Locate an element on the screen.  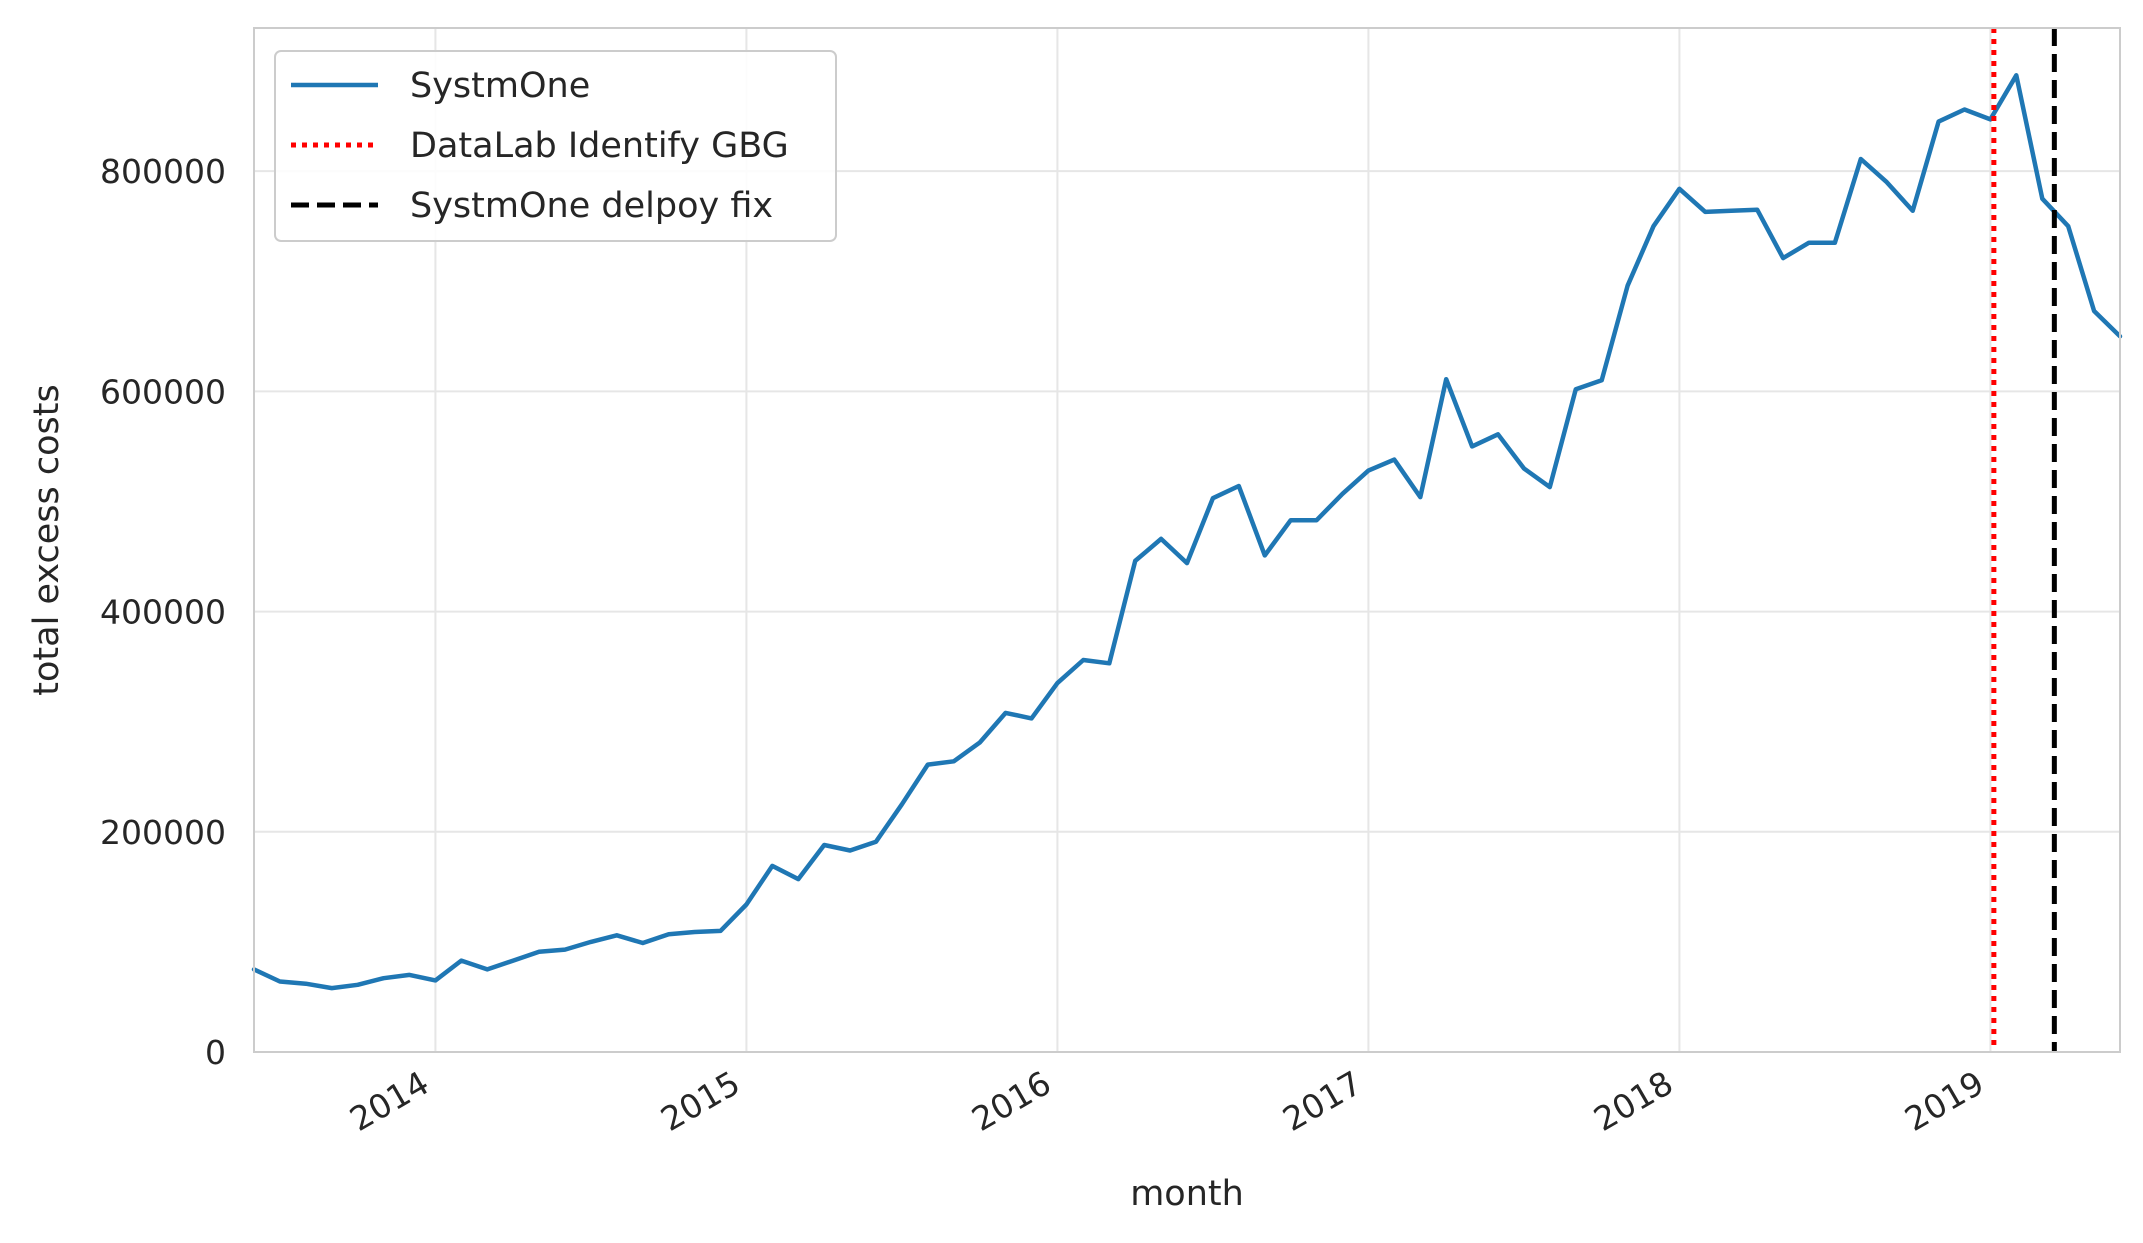
legend-box is located at coordinates (555, 146).